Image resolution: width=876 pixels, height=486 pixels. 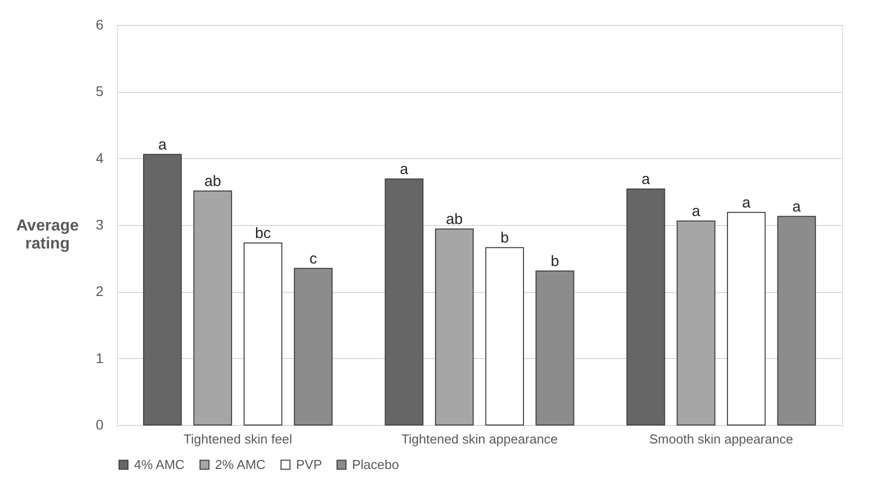 I want to click on data-label: c, so click(x=313, y=259).